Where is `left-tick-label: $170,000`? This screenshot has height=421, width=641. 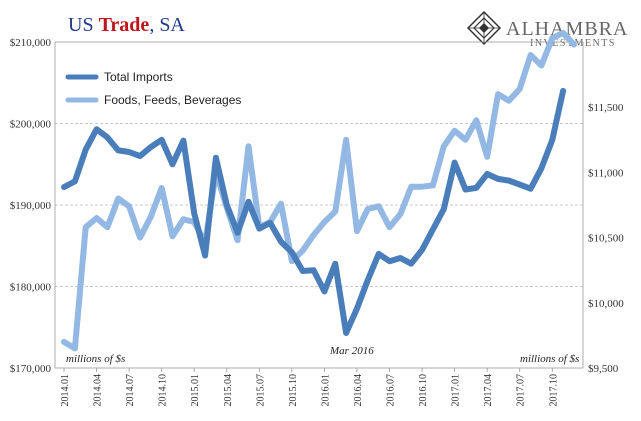 left-tick-label: $170,000 is located at coordinates (31, 369).